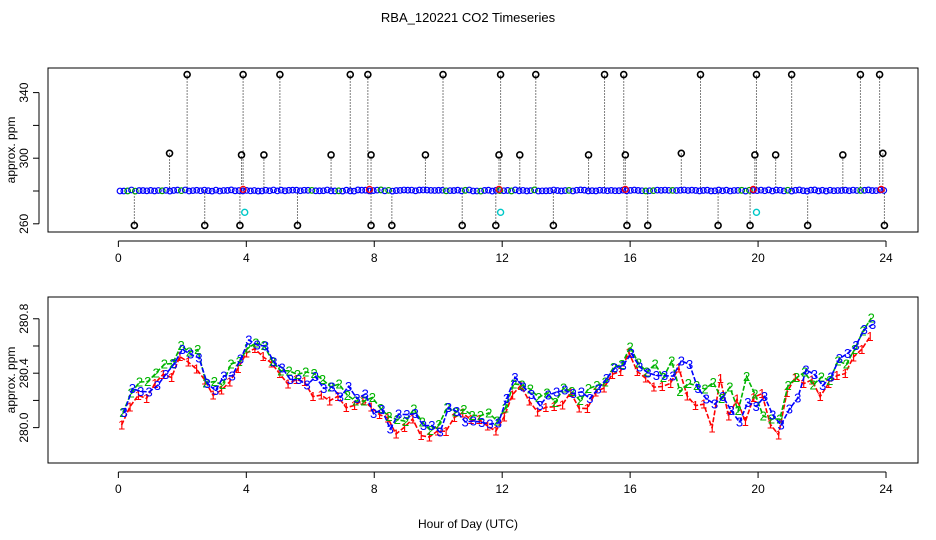 This screenshot has height=540, width=936. What do you see at coordinates (797, 398) in the screenshot?
I see `series-3-point-81: 3` at bounding box center [797, 398].